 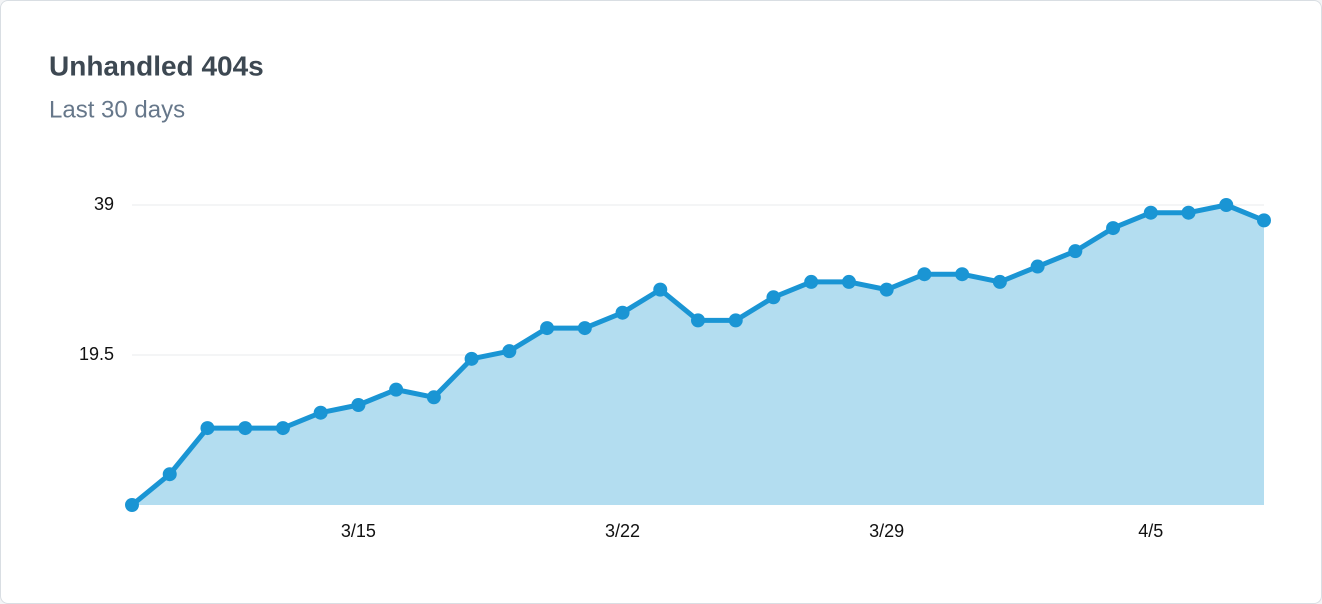 I want to click on y-tick-label: 19.5, so click(x=96, y=354).